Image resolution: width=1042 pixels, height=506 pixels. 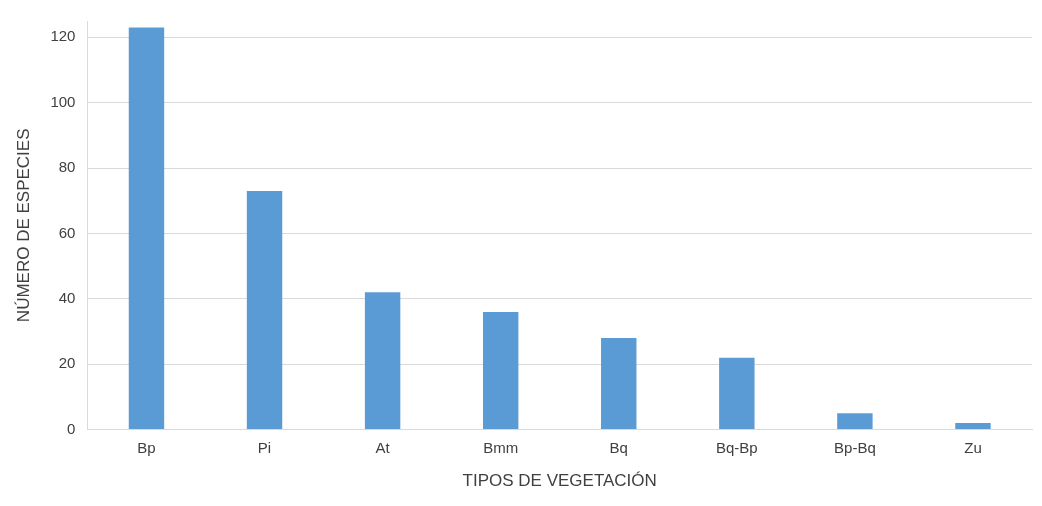 What do you see at coordinates (383, 447) in the screenshot?
I see `x-tick-label: At` at bounding box center [383, 447].